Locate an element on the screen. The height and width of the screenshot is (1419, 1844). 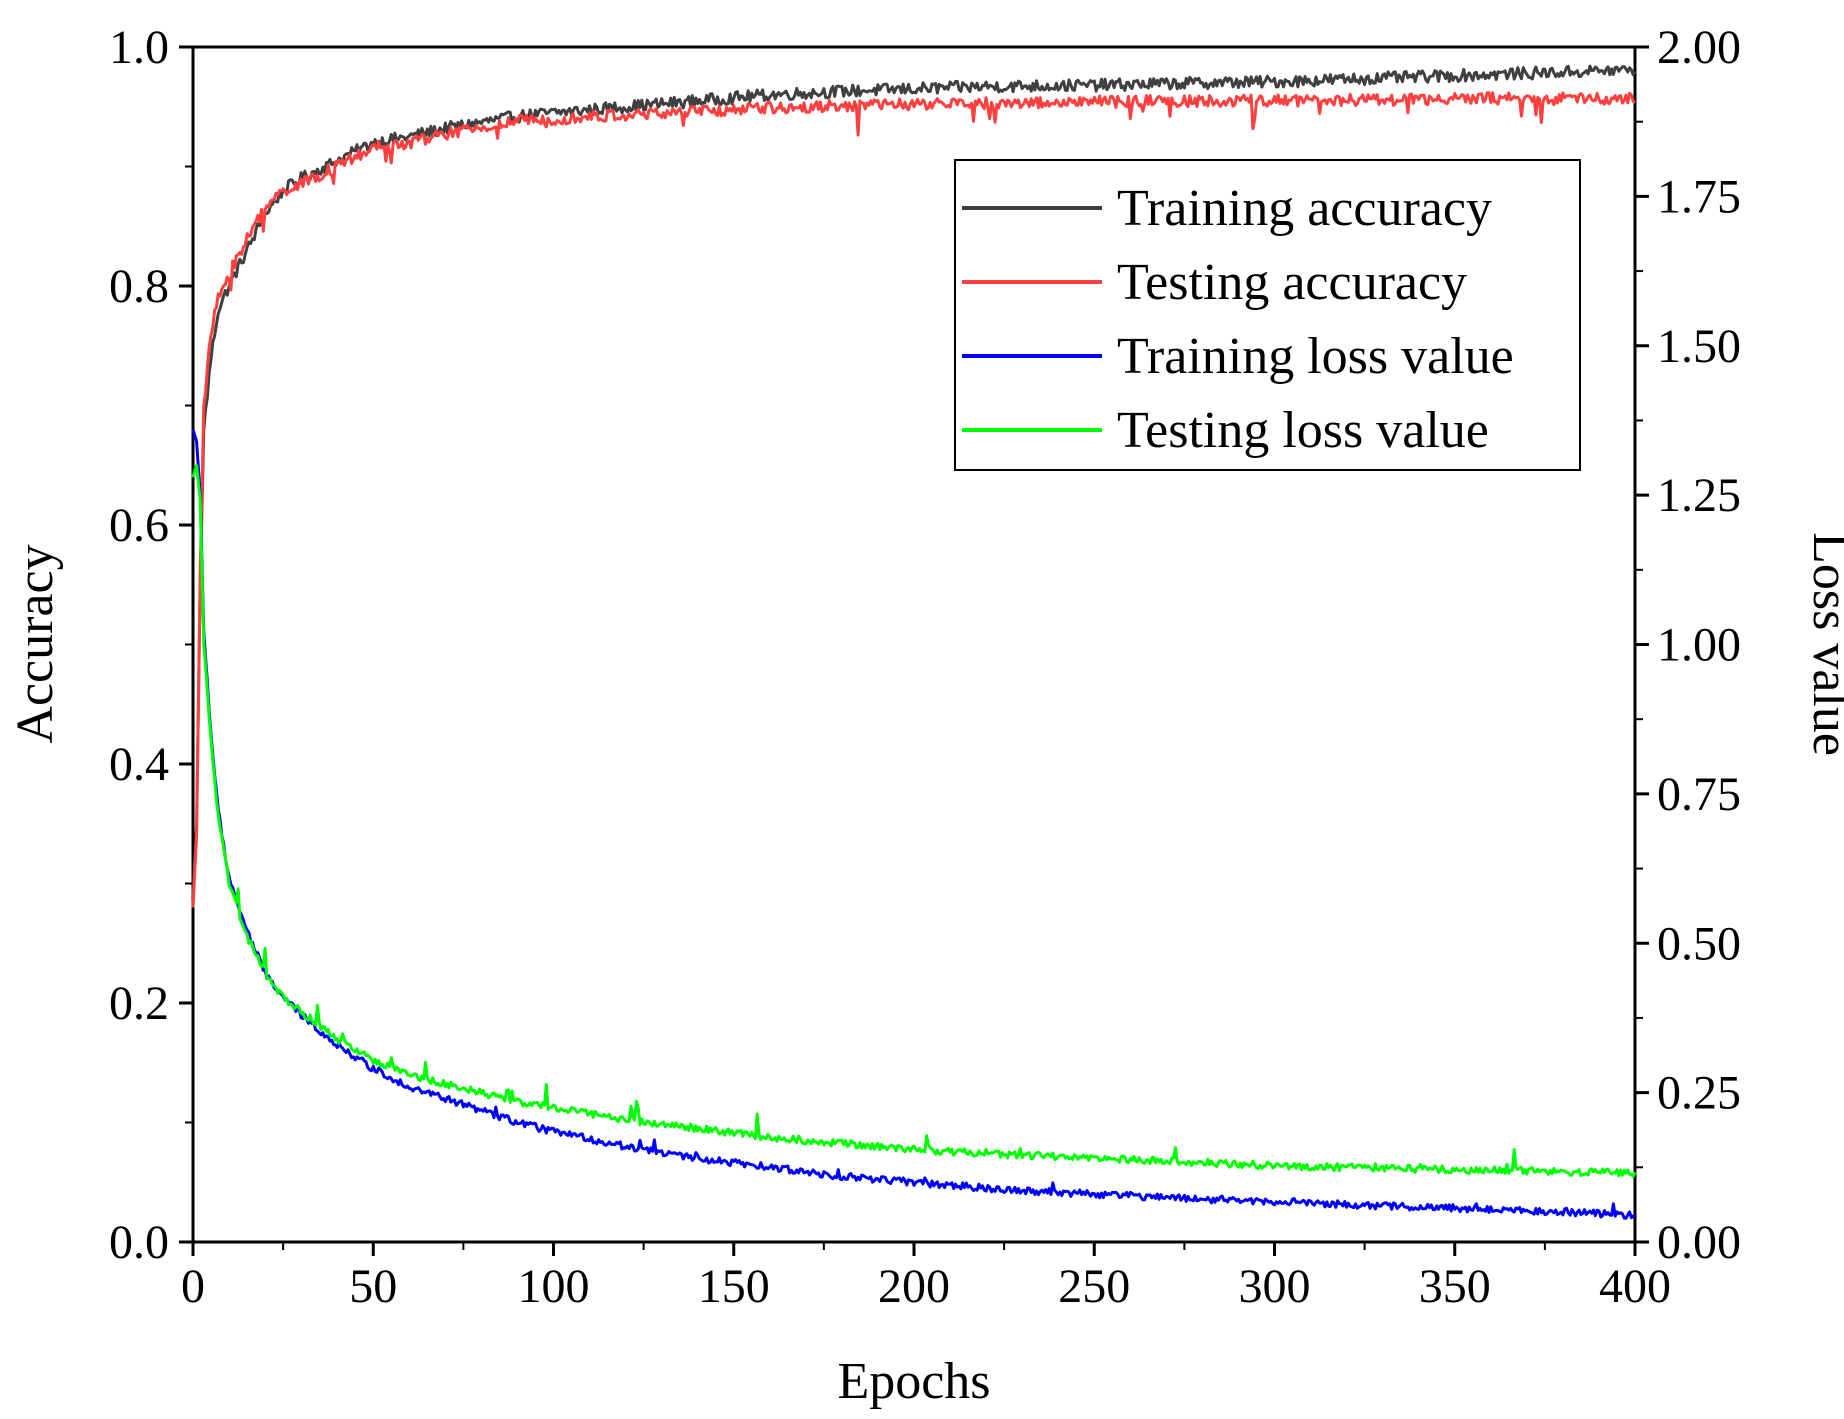
legend-label: Training loss value is located at coordinates (1315, 356).